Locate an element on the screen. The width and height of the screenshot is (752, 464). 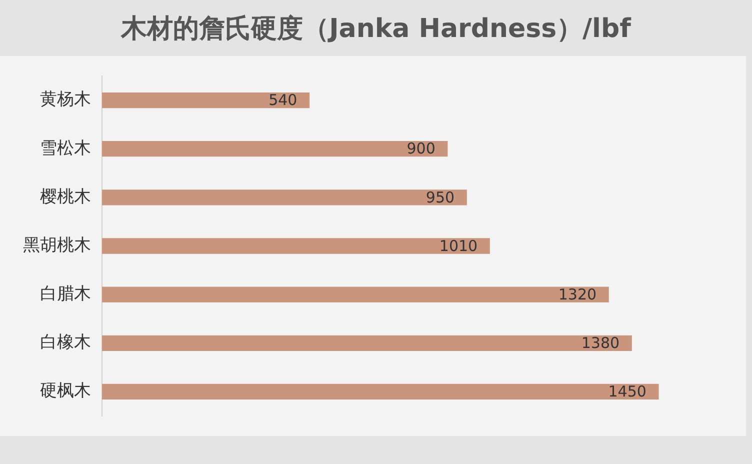
y-tick-label: 黄杨木 is located at coordinates (65, 100).